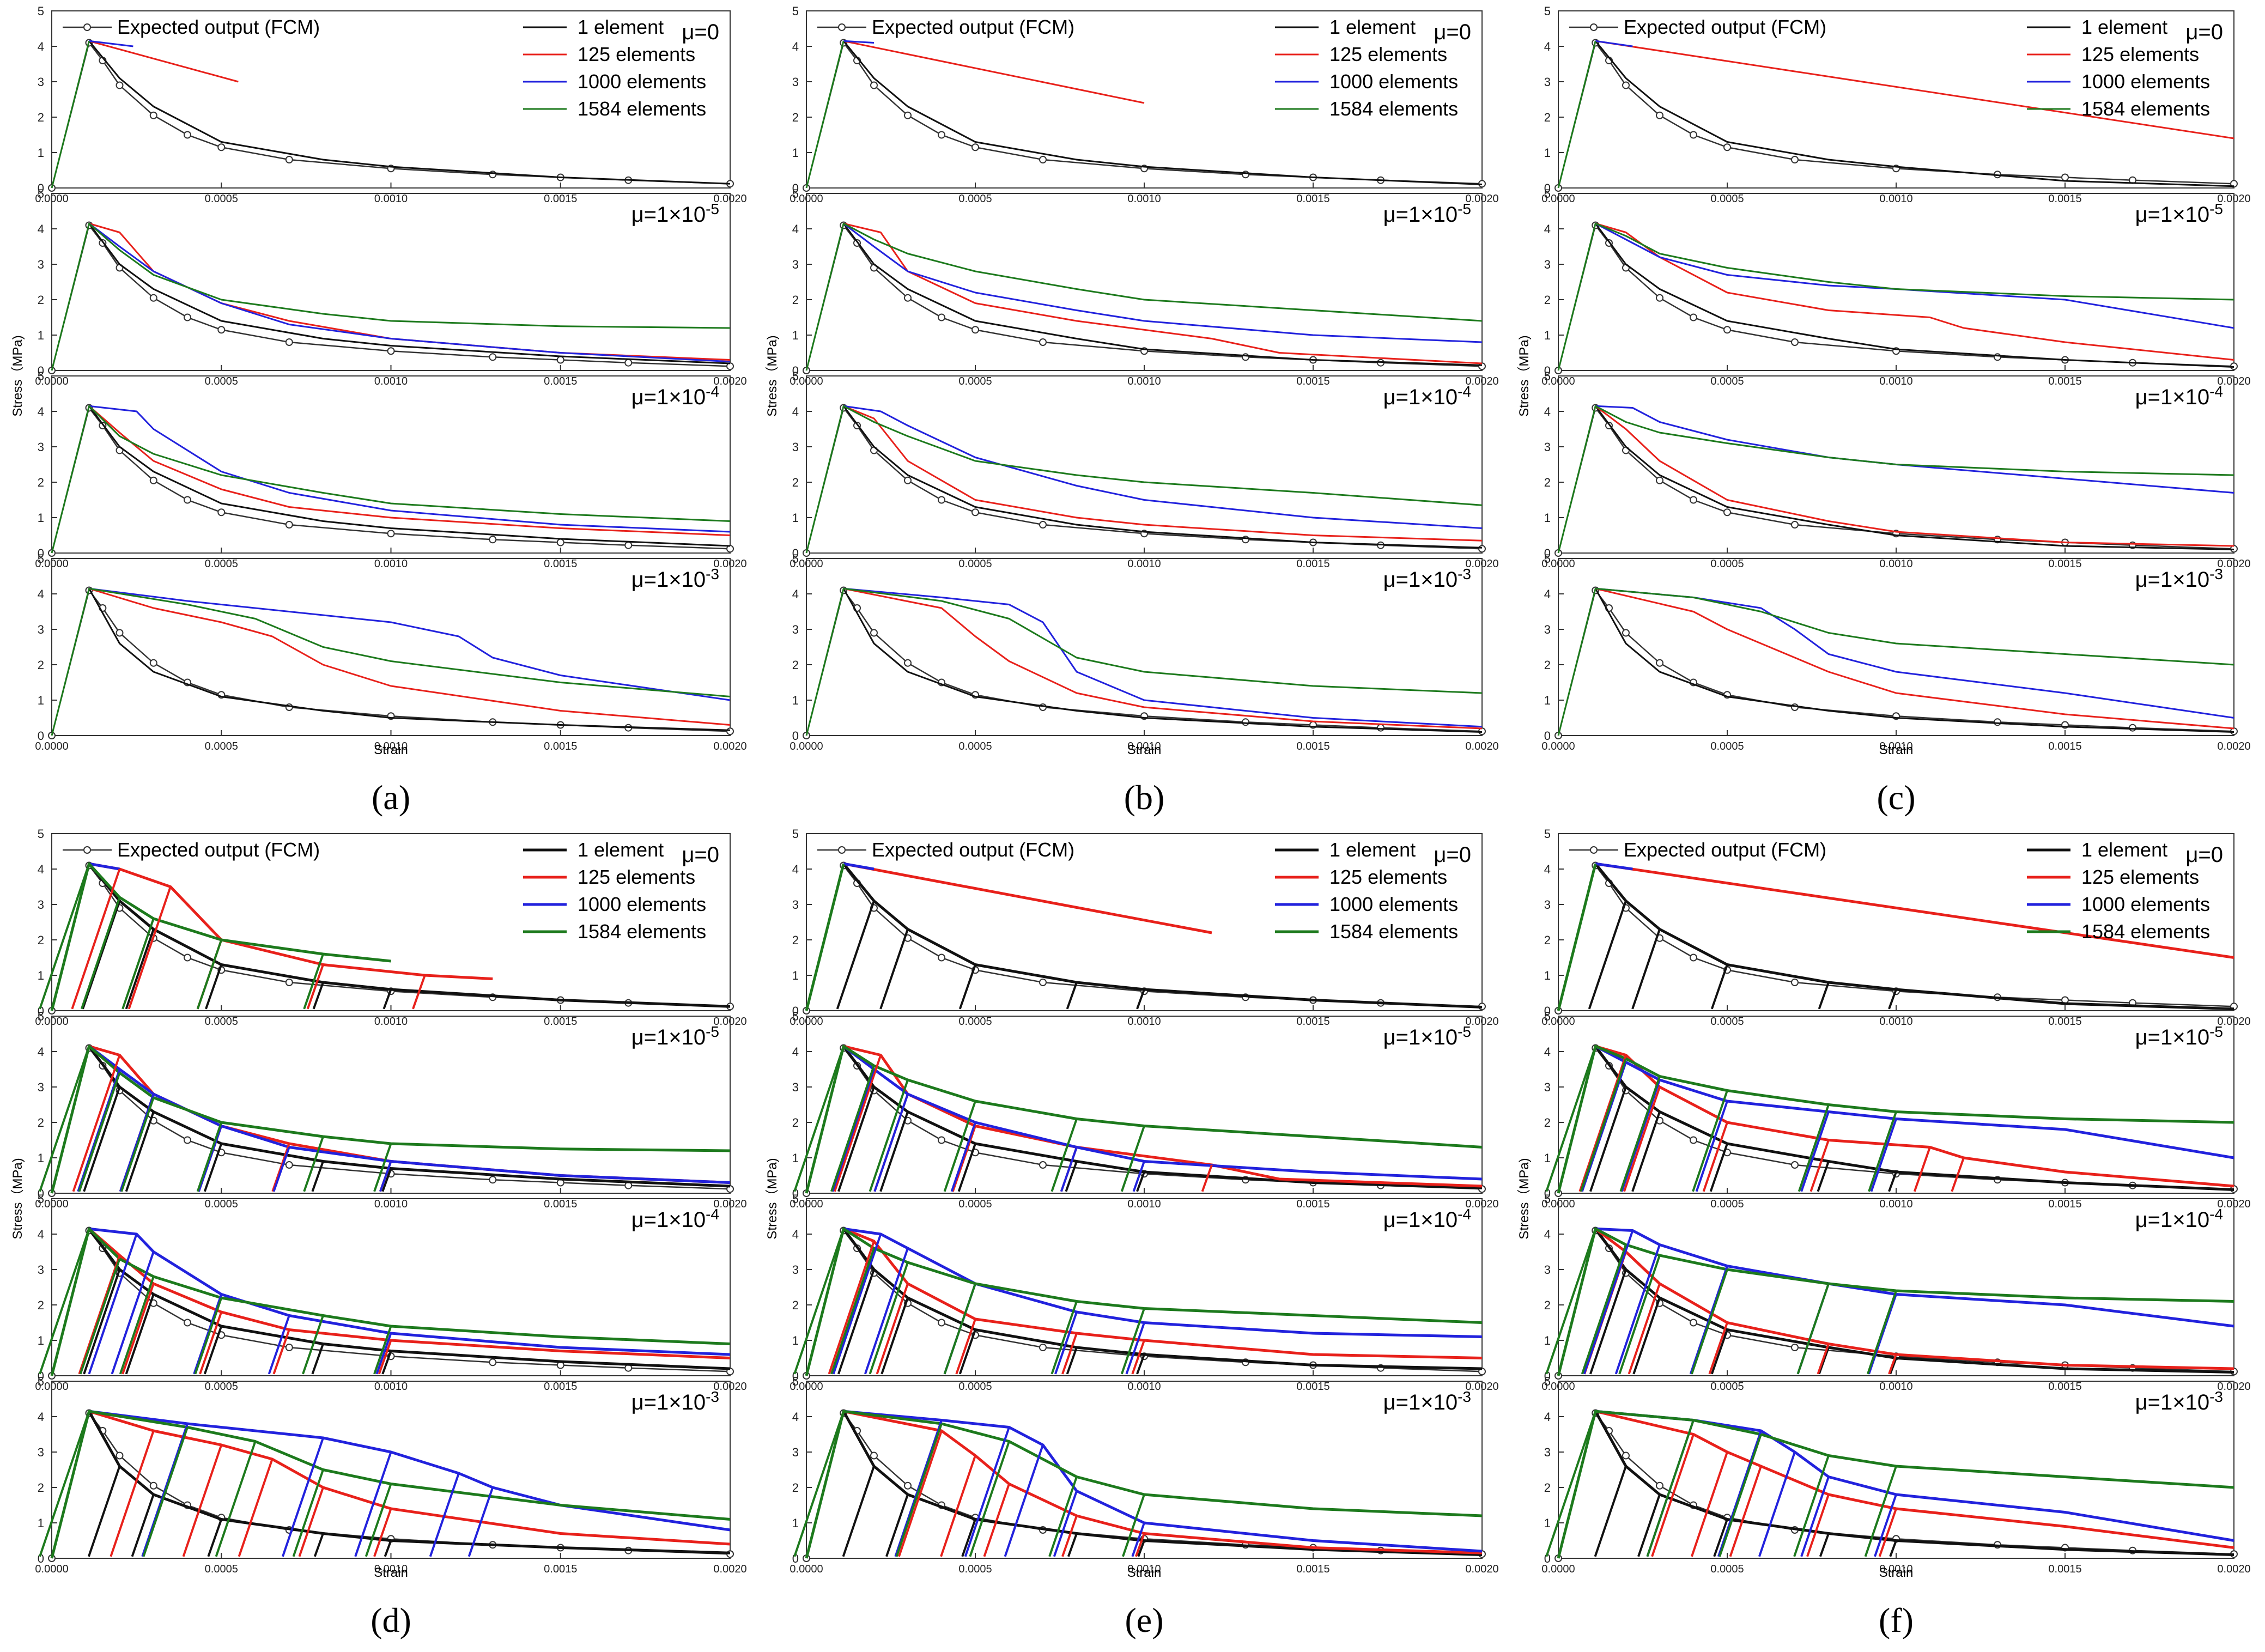 The width and height of the screenshot is (2265, 1652). I want to click on series-line-1584-elements, so click(1144, 661).